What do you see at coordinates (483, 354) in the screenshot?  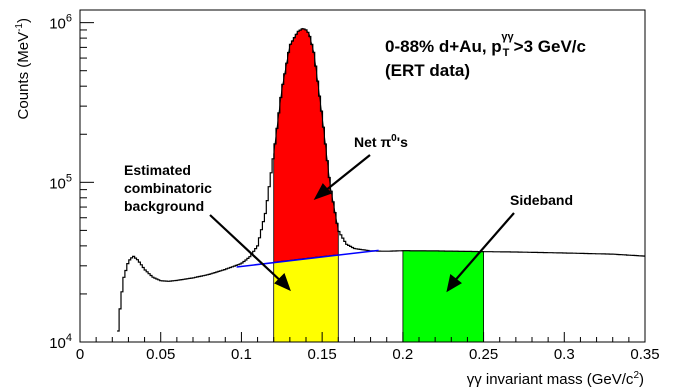 I see `x-tick-label: 0.25` at bounding box center [483, 354].